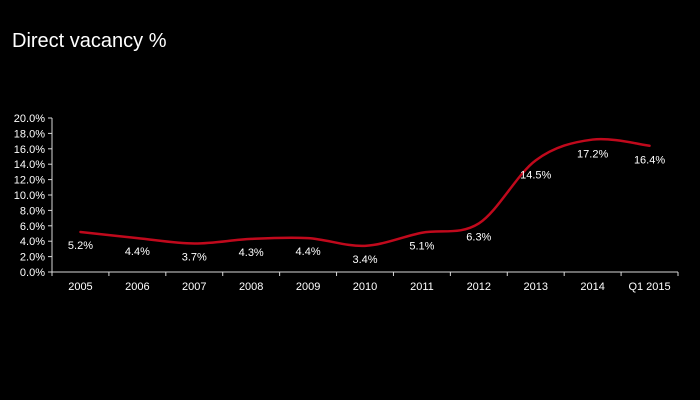 The image size is (700, 400). What do you see at coordinates (32, 258) in the screenshot?
I see `y-tick-label: 2.0%` at bounding box center [32, 258].